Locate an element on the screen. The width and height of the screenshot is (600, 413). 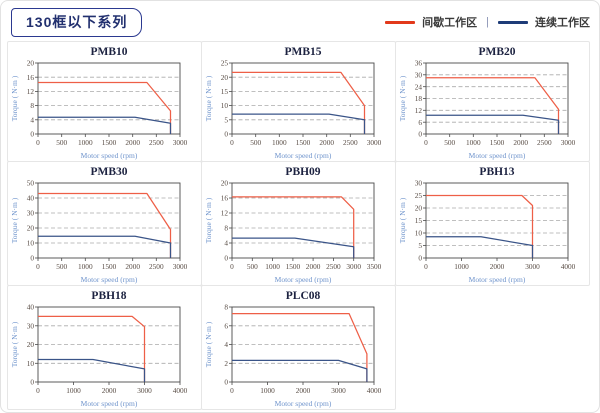
svg-text: PMB20 is located at coordinates (496, 52).